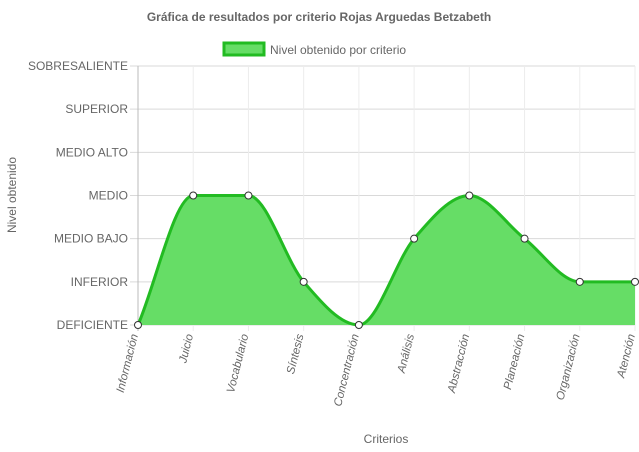  I want to click on legend-swatch, so click(244, 49).